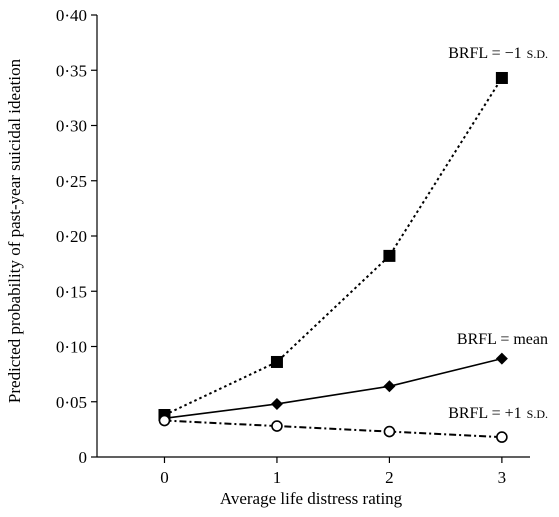 The image size is (559, 517). I want to click on series-label-main: BRFL = −1, so click(484, 53).